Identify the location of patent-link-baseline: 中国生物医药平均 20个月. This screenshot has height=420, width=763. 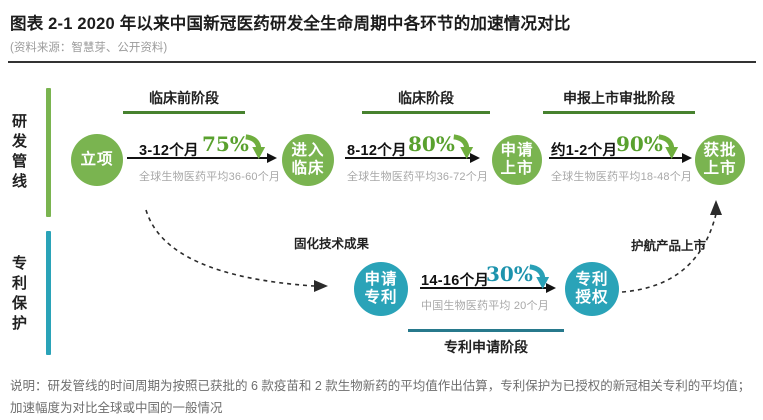
(485, 306).